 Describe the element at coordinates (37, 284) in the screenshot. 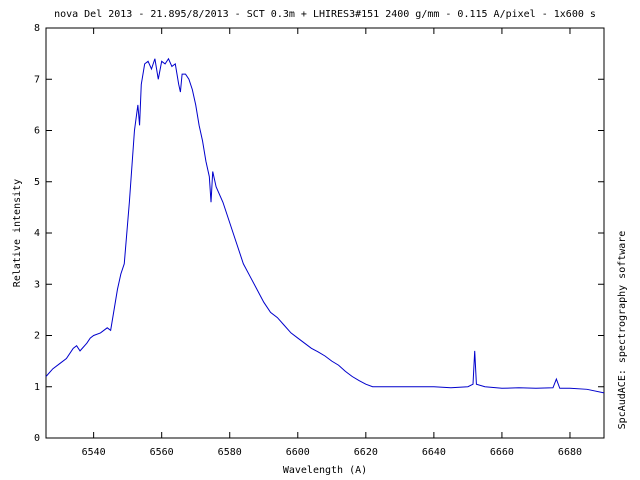

I see `y-tick-label: 3` at that location.